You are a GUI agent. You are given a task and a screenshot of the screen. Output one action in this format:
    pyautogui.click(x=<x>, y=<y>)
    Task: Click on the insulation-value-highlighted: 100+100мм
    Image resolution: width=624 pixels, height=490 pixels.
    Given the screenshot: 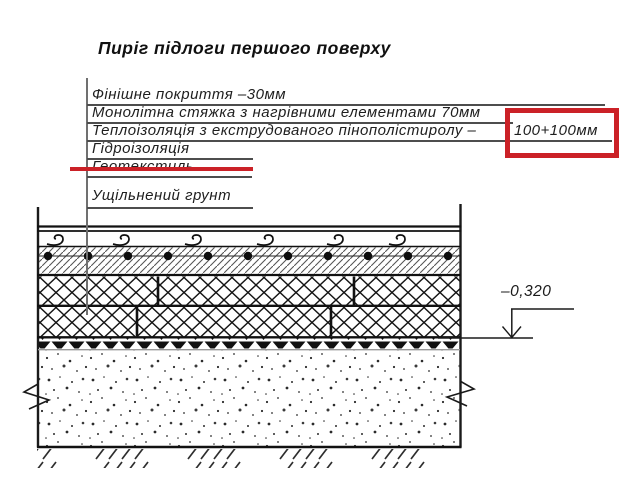 What is the action you would take?
    pyautogui.click(x=556, y=130)
    